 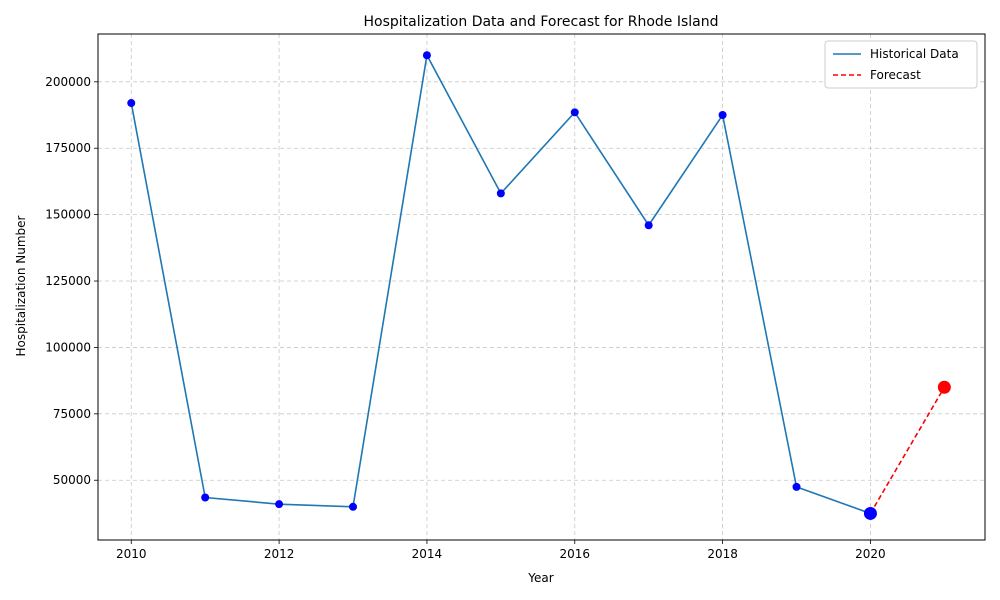 What do you see at coordinates (68, 347) in the screenshot?
I see `y-tick-label: 100000` at bounding box center [68, 347].